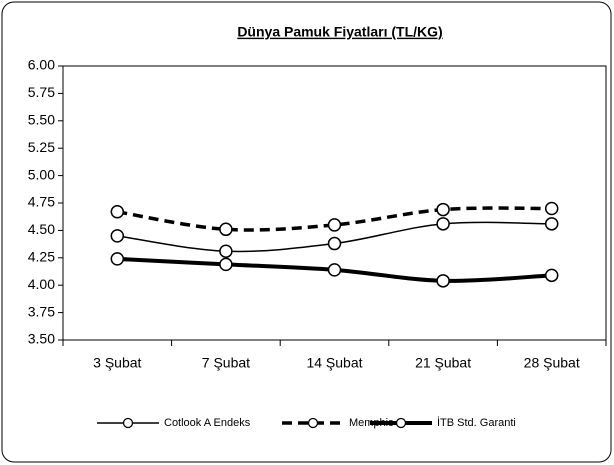  I want to click on x-tick-label: 3 Şubat, so click(117, 363).